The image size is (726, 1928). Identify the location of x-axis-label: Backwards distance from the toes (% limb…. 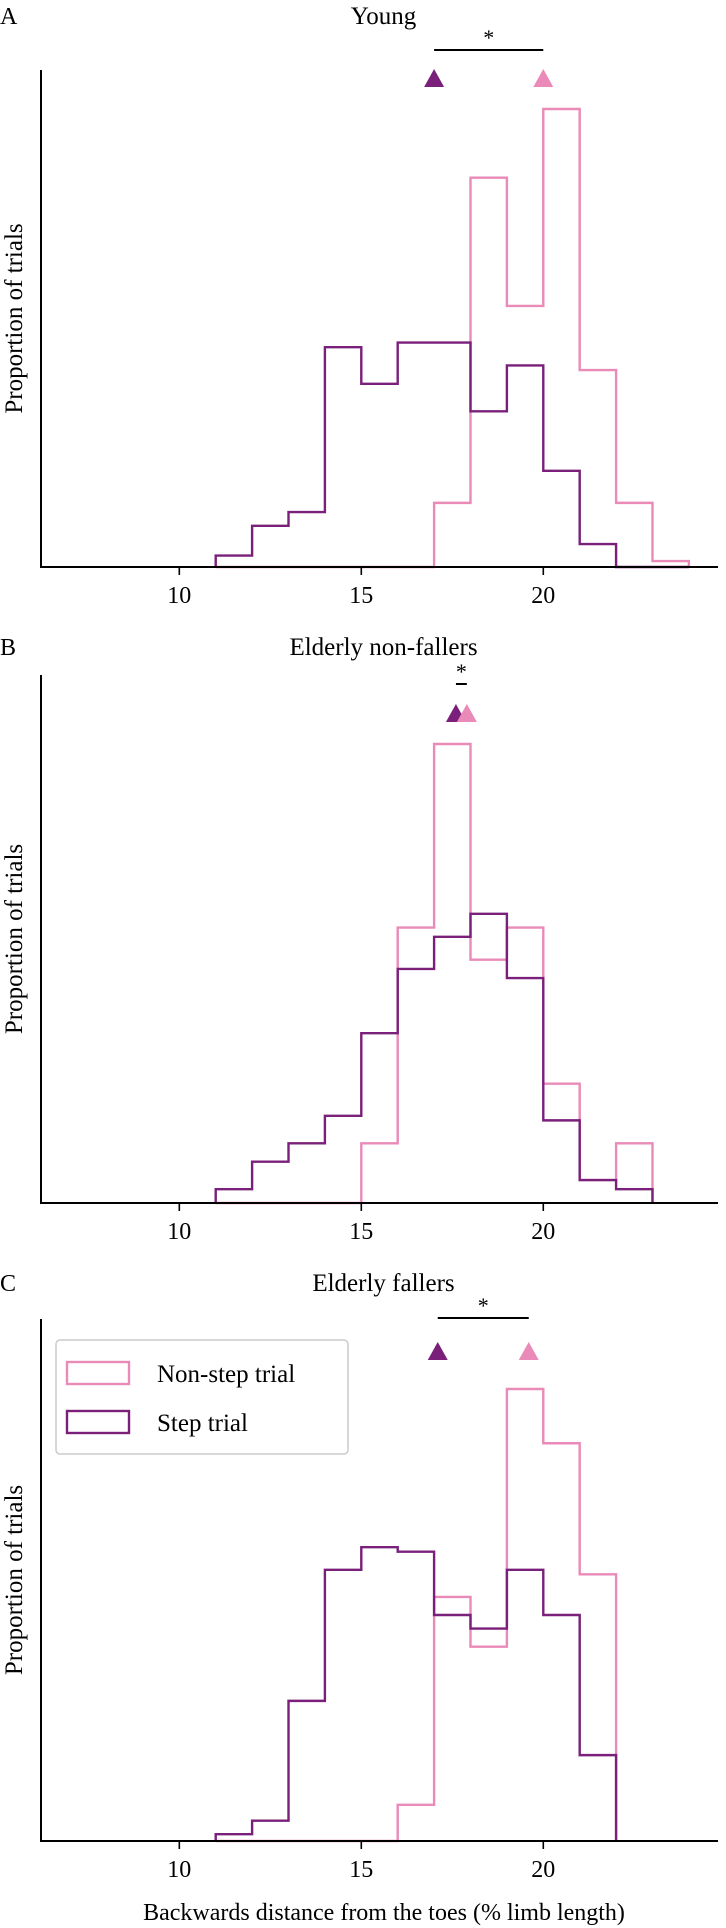
(384, 1913).